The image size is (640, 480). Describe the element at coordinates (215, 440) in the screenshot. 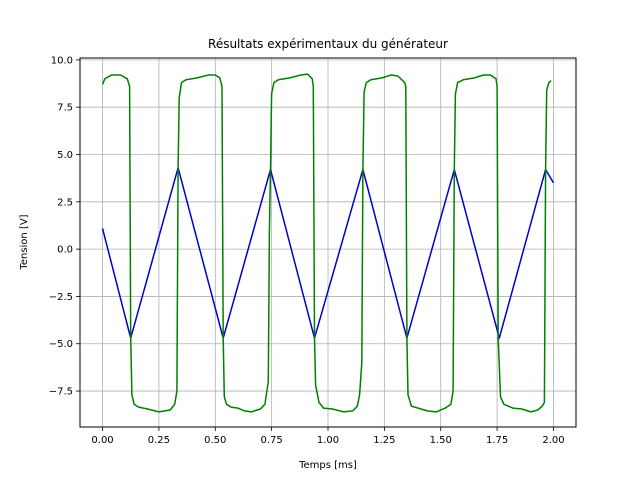

I see `x-tick-label: 0.50` at that location.